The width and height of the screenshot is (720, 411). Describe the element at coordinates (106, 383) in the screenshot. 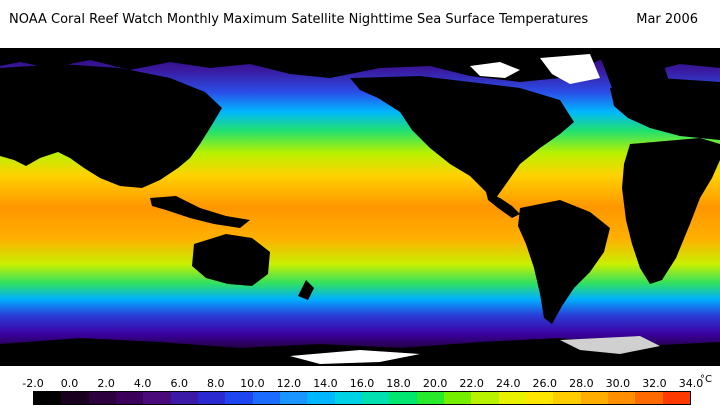

I see `colorbar-tick-label: 2.0` at that location.